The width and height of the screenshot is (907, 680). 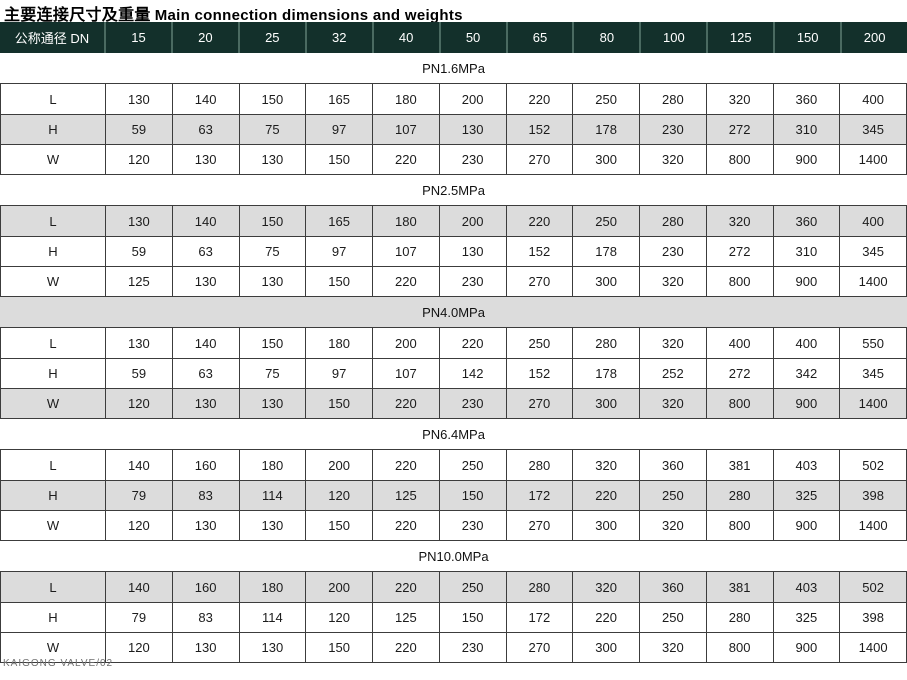 I want to click on value-cell: 310, so click(x=806, y=251).